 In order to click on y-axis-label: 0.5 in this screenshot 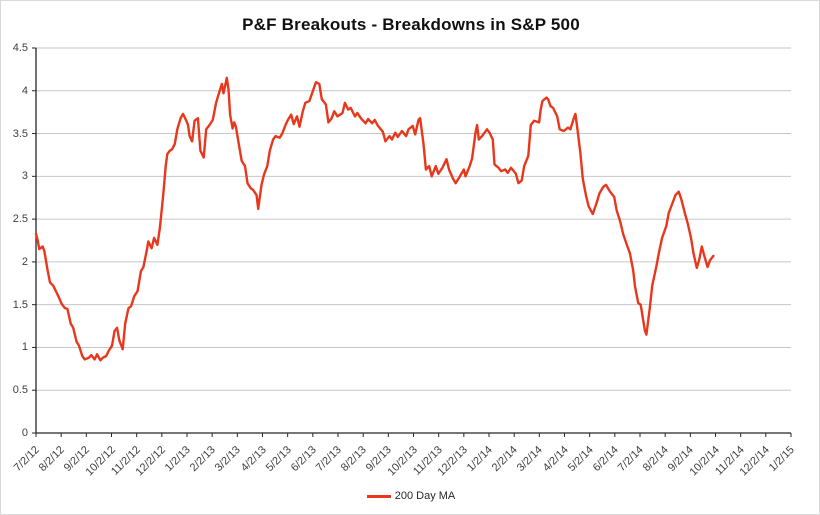, I will do `click(20, 390)`.